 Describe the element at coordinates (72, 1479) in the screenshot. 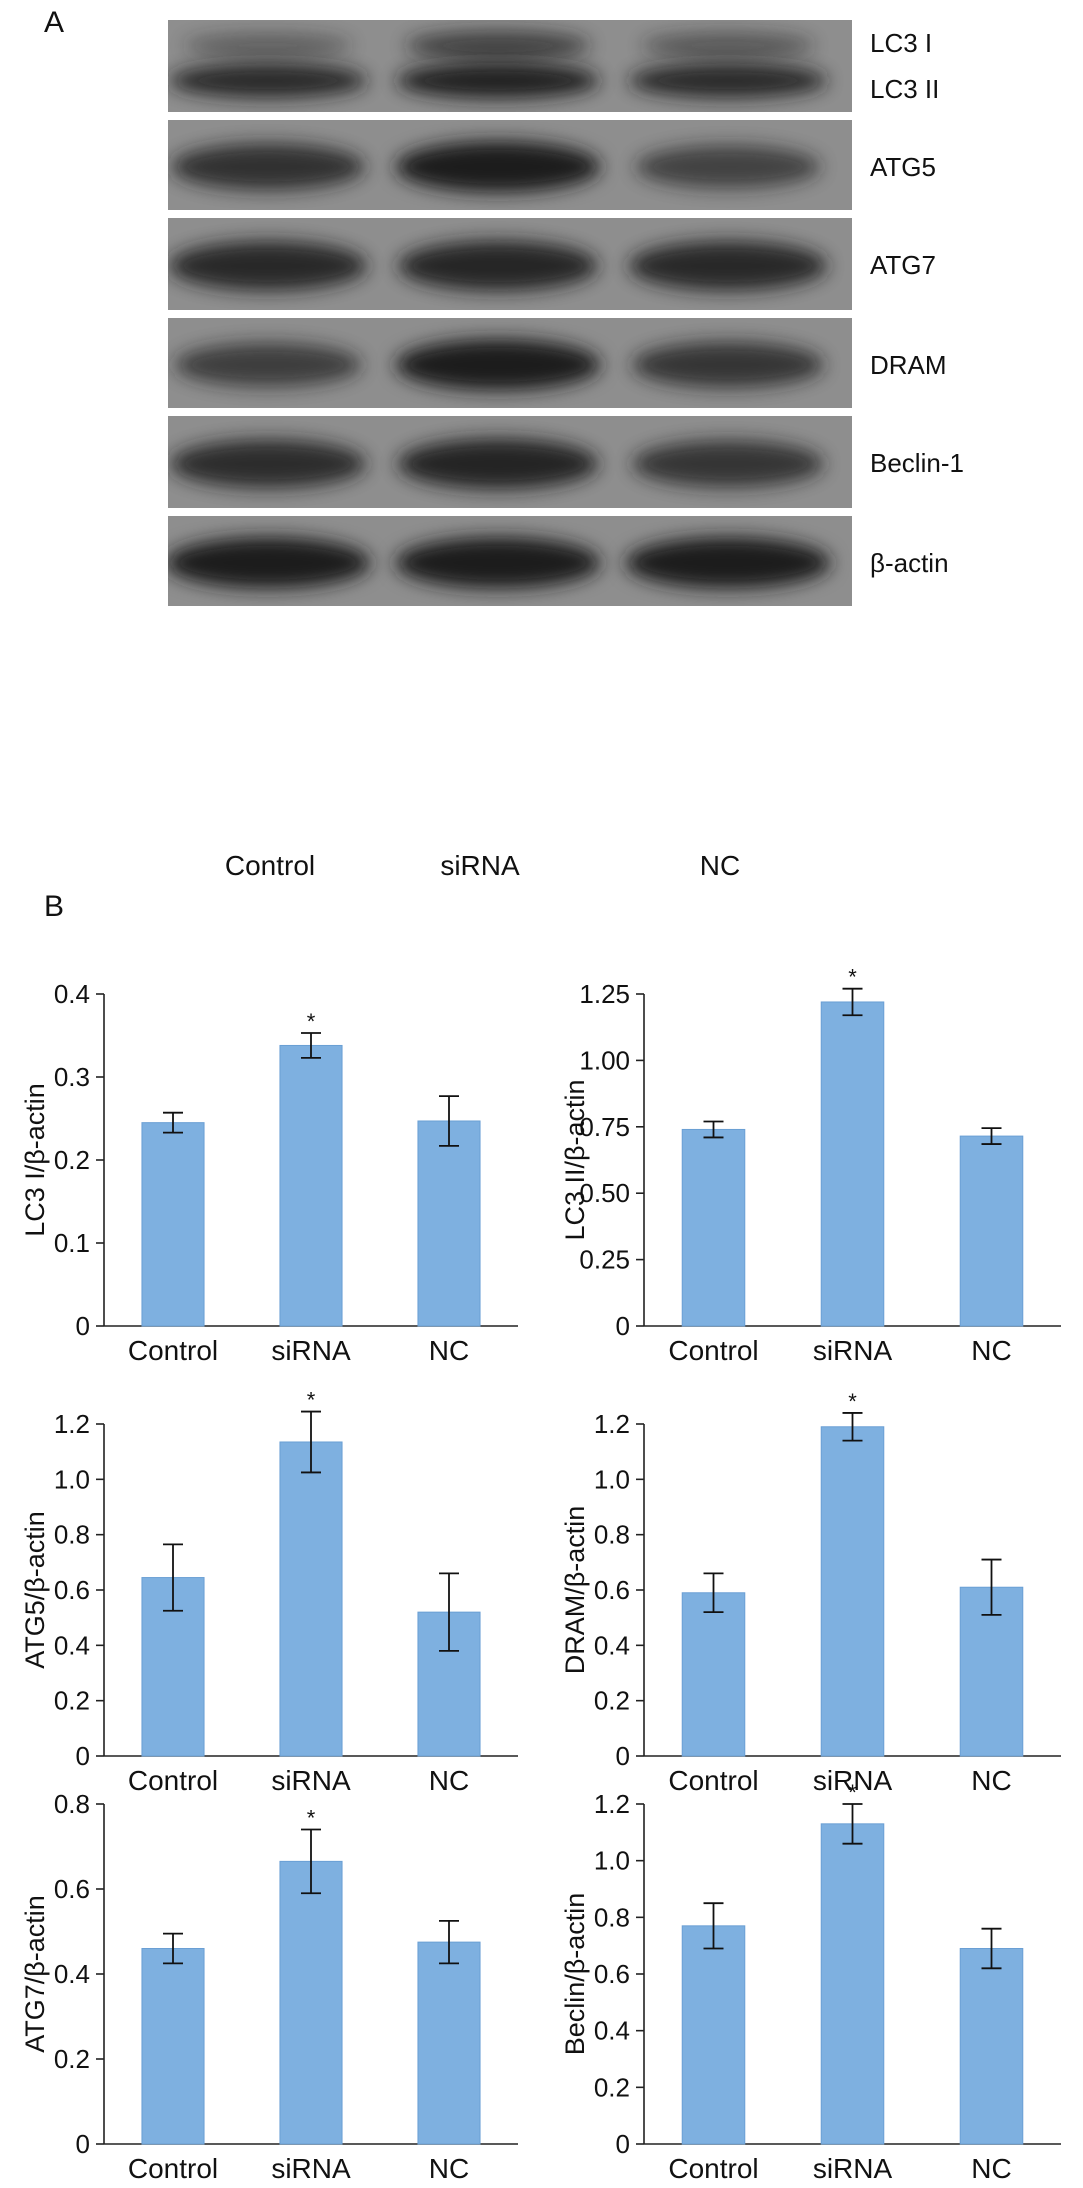

I see `y-tick-label: 1.0` at that location.